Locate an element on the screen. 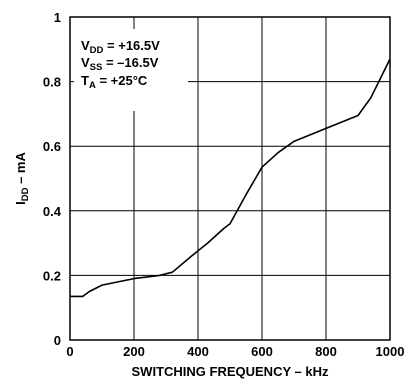 The height and width of the screenshot is (379, 409). x-tick-label: 600 is located at coordinates (262, 351).